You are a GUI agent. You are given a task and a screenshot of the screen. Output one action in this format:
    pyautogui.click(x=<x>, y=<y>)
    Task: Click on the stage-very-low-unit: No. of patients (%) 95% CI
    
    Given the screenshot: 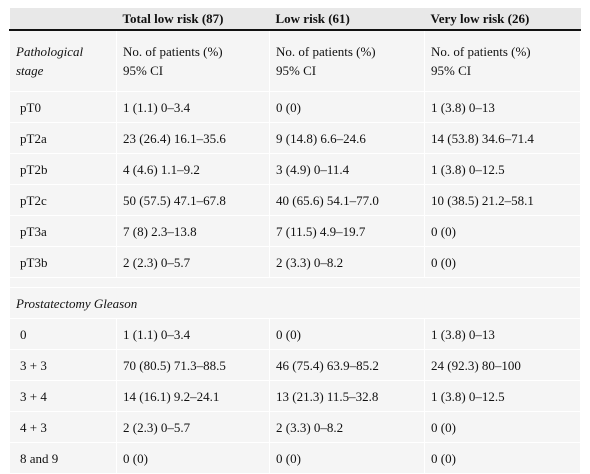 What is the action you would take?
    pyautogui.click(x=502, y=60)
    